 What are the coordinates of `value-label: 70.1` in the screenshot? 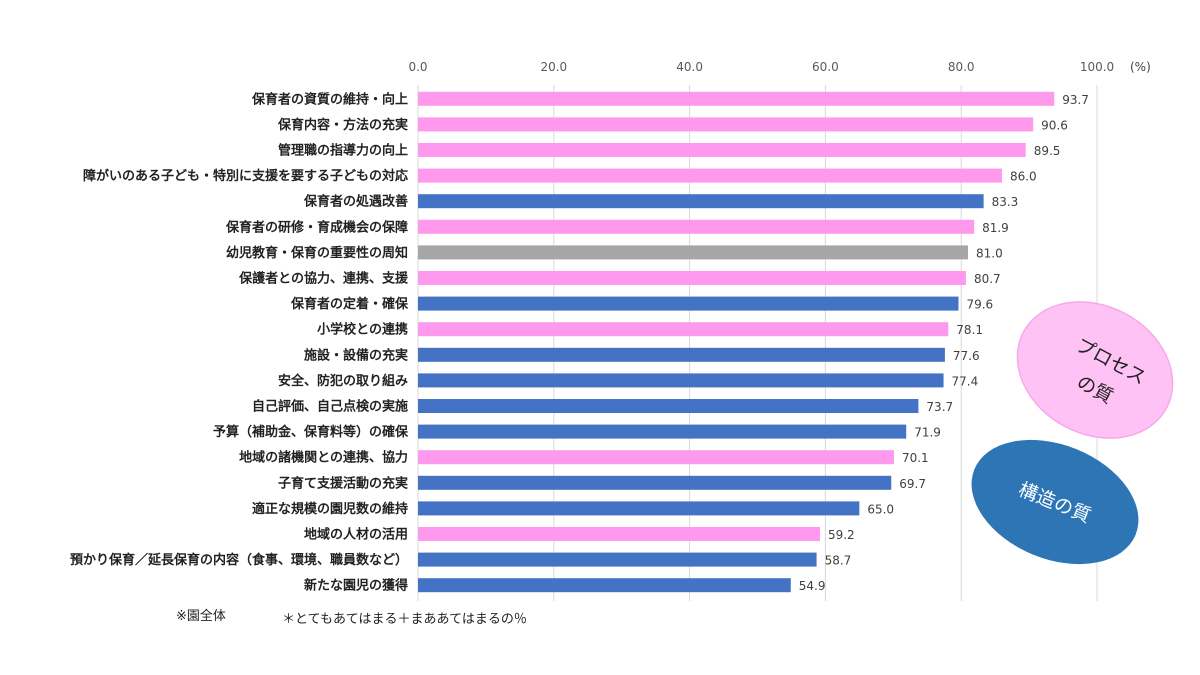 It's located at (915, 458).